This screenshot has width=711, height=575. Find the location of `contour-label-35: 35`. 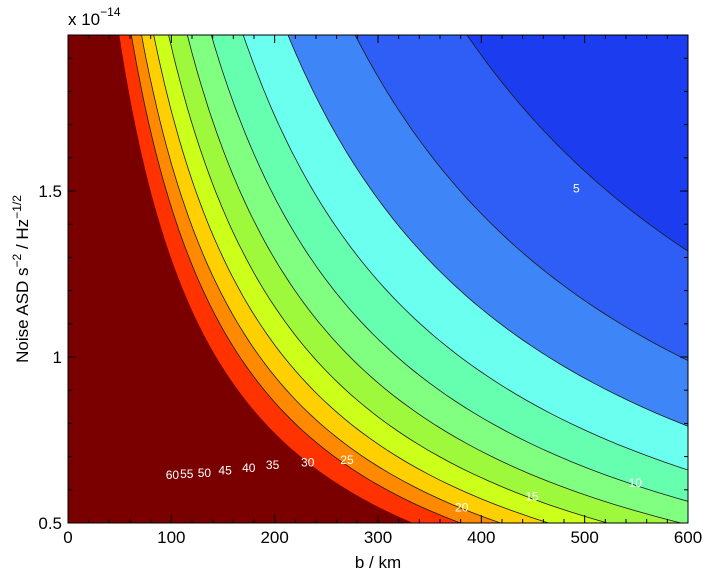

contour-label-35: 35 is located at coordinates (273, 465).